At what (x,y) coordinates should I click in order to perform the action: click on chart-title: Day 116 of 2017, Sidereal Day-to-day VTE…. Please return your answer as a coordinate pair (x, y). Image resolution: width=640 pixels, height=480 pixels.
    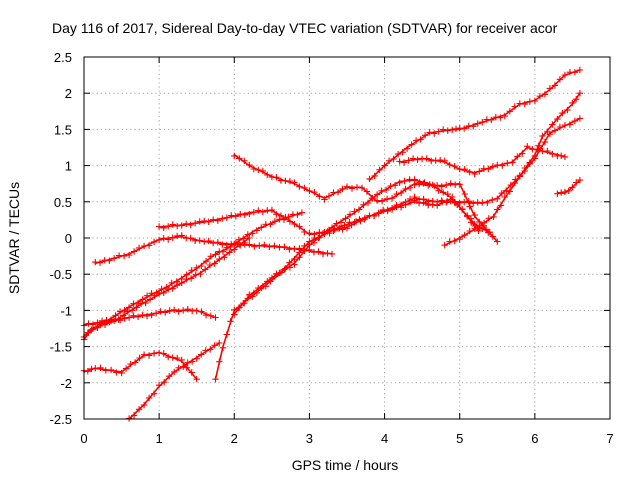
    Looking at the image, I should click on (305, 28).